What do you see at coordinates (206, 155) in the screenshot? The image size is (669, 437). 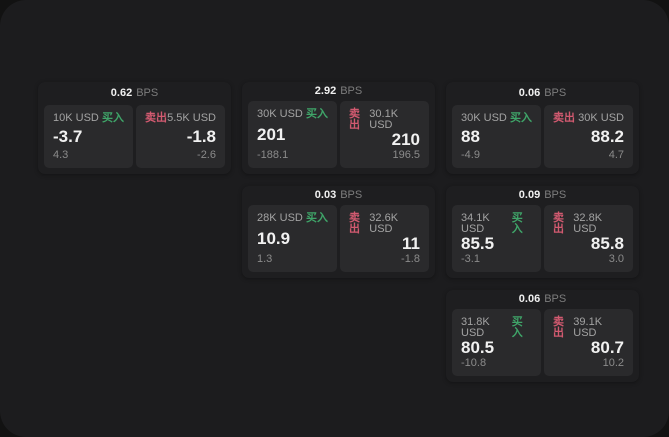 I see `sell-delta: -2.6` at bounding box center [206, 155].